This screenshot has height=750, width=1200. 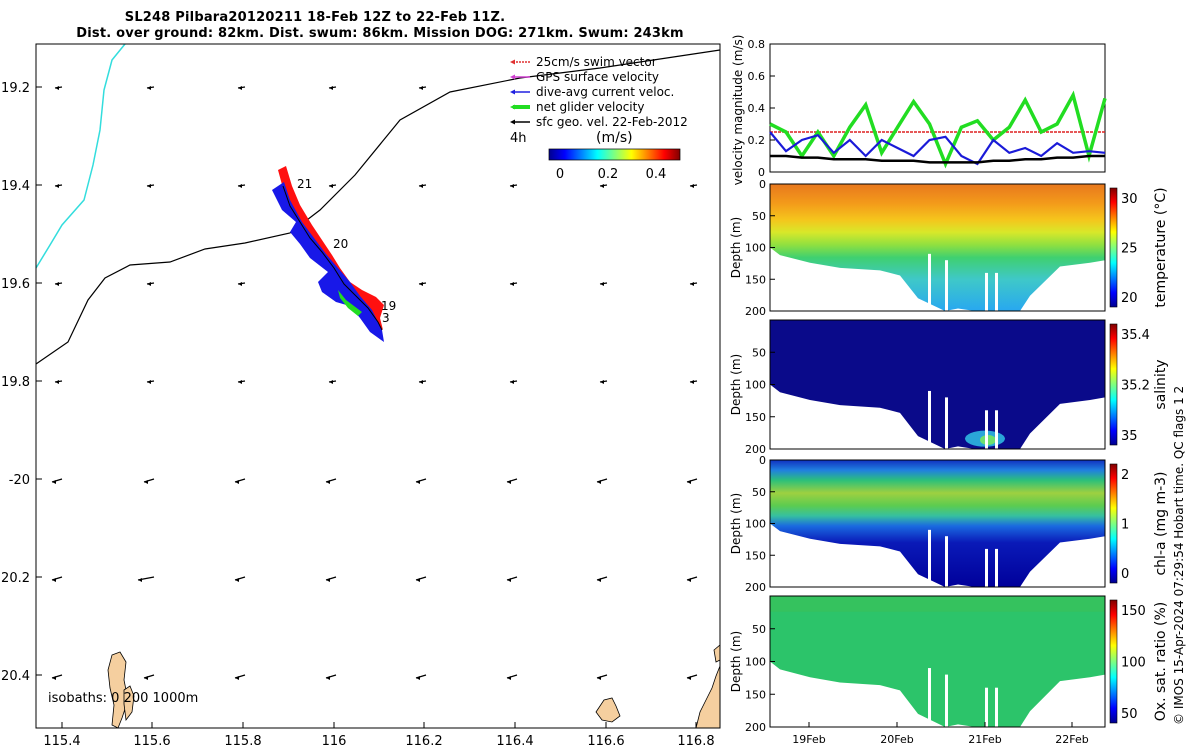 What do you see at coordinates (61, 741) in the screenshot?
I see `map-x-tick-label: 115.4` at bounding box center [61, 741].